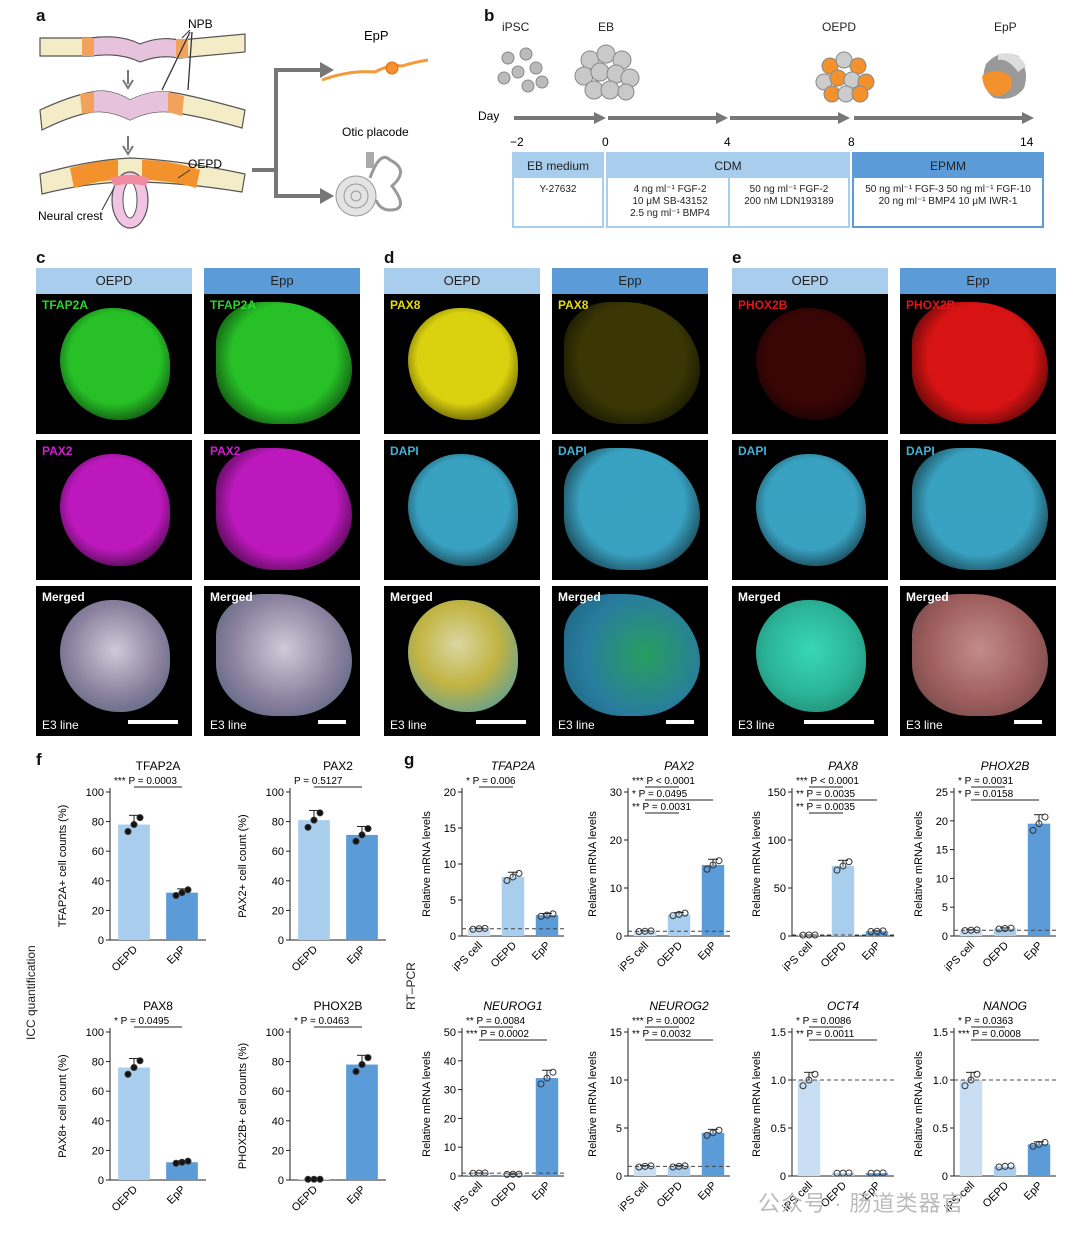 Image resolution: width=1080 pixels, height=1247 pixels. Describe the element at coordinates (978, 510) in the screenshot. I see `micro-e-1-1: DAPI` at that location.